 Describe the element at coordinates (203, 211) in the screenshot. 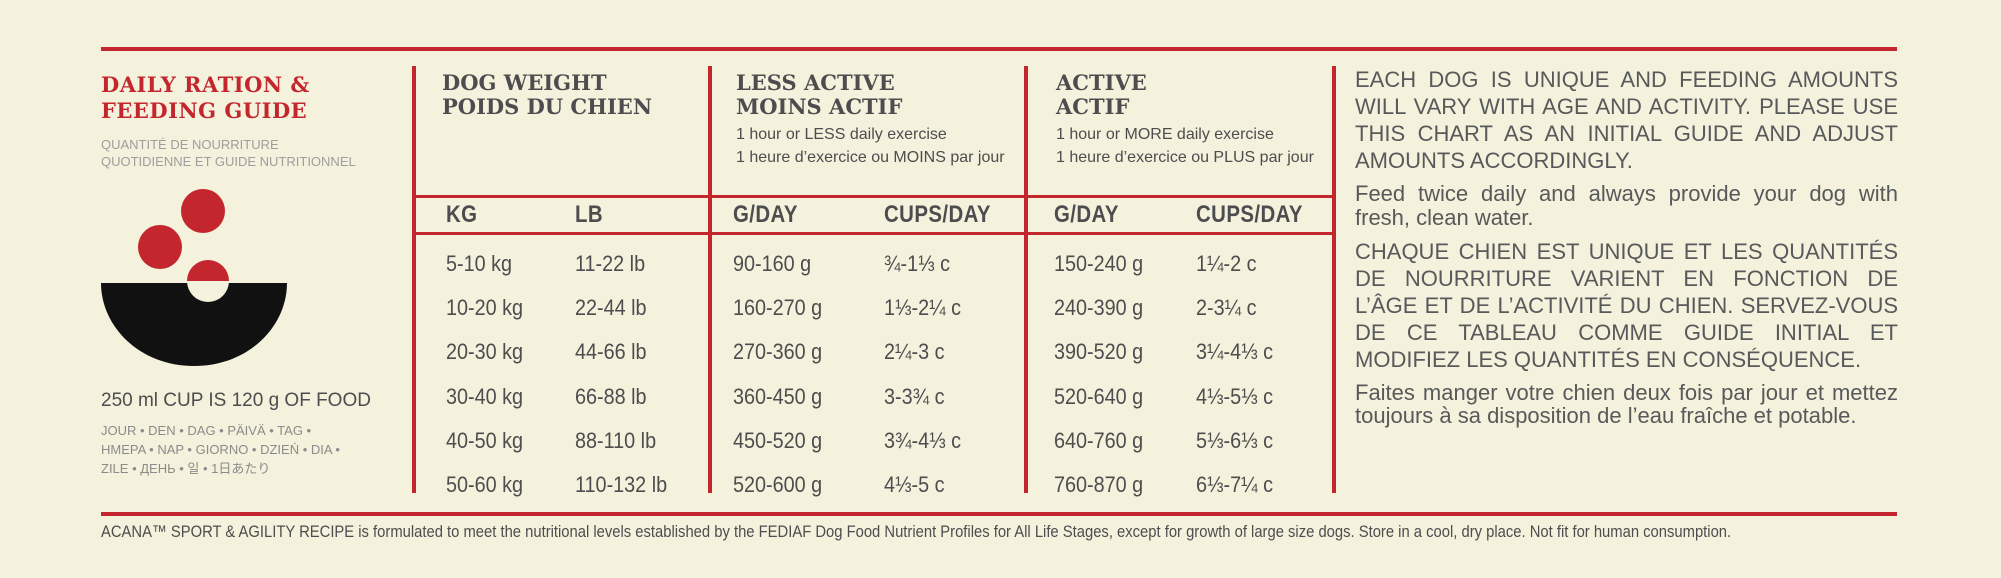

I see `kibble-top` at that location.